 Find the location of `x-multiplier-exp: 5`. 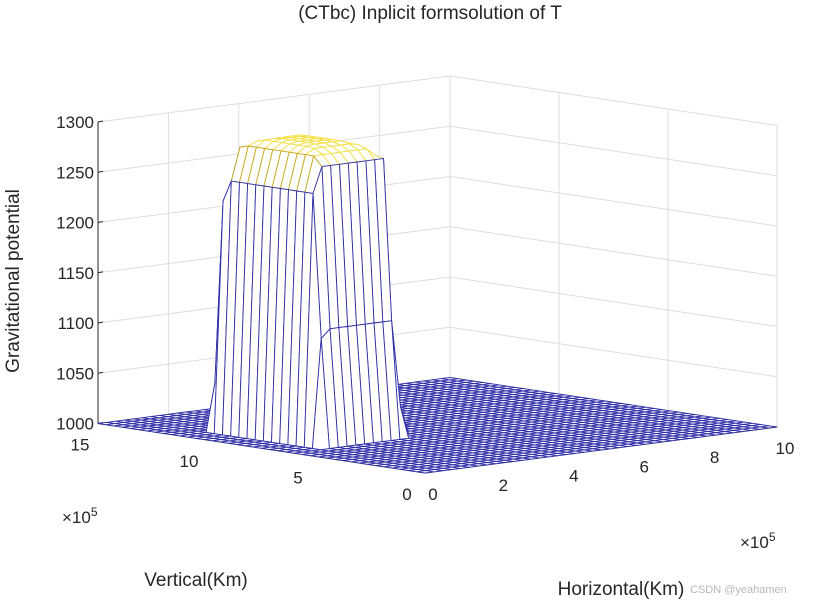

x-multiplier-exp: 5 is located at coordinates (772, 537).